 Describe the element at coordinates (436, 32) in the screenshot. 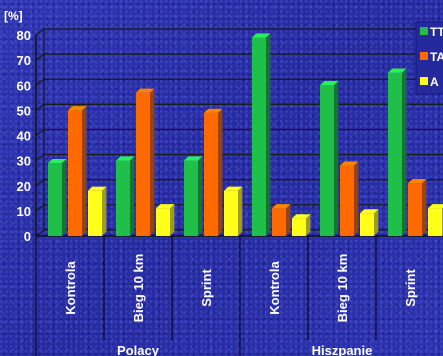

I see `legend-label: TT` at that location.